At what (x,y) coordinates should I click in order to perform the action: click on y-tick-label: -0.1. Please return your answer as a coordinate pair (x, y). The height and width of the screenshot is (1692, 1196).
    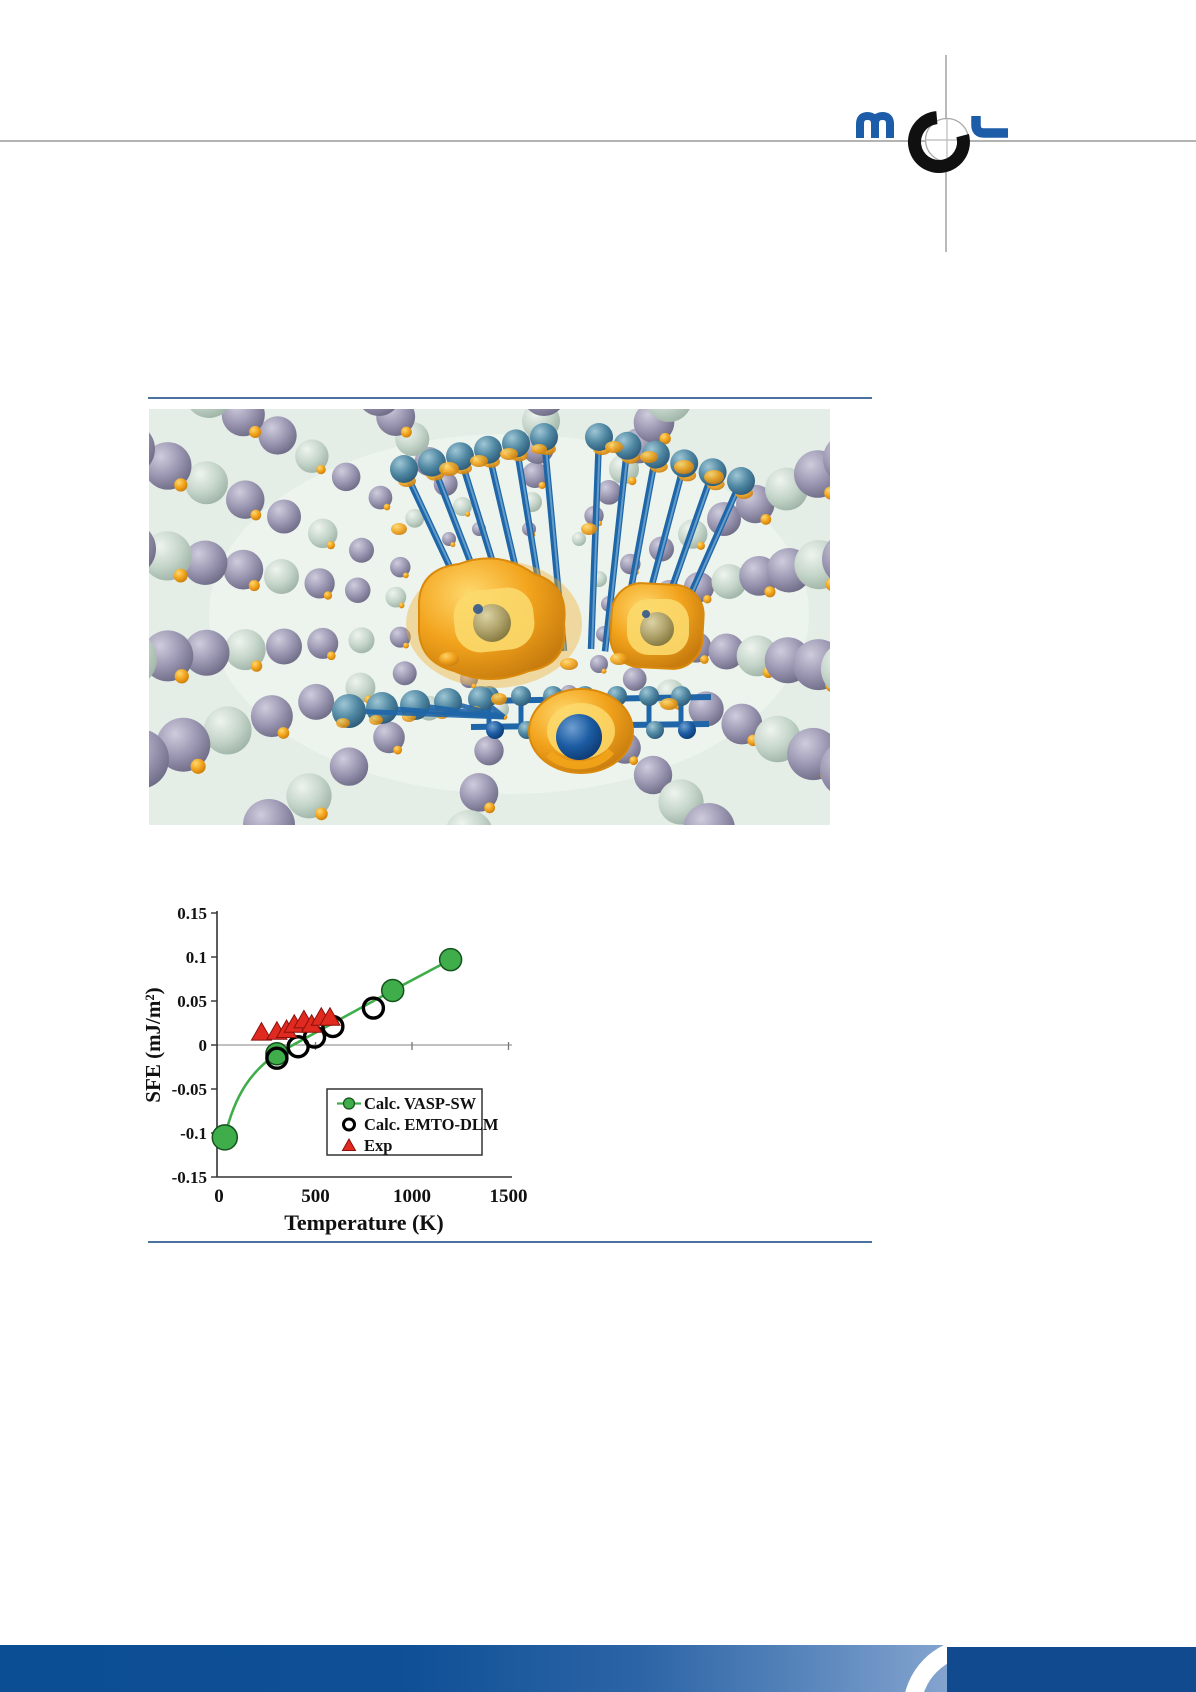
    Looking at the image, I should click on (193, 1133).